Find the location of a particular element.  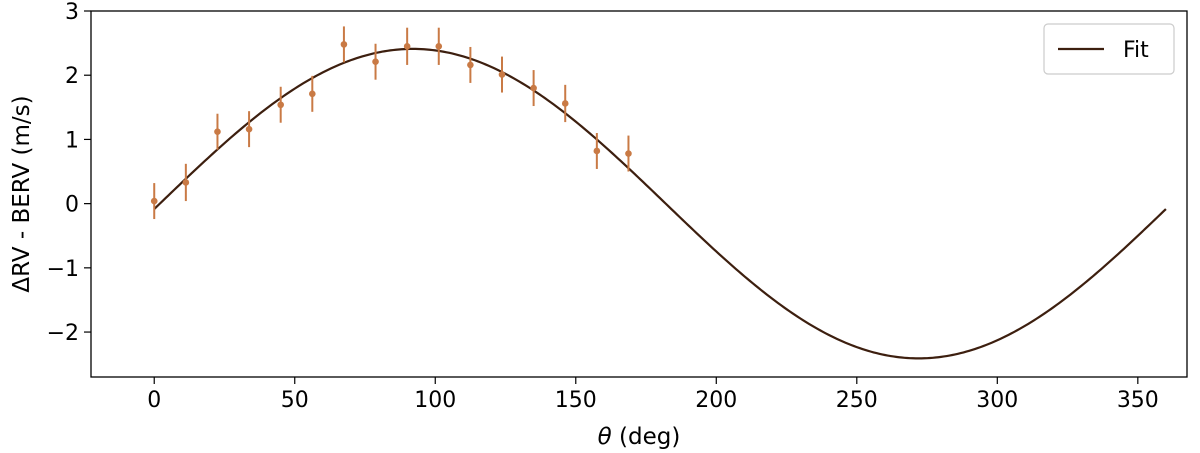

x-axis-label-unit: (deg) is located at coordinates (646, 437).